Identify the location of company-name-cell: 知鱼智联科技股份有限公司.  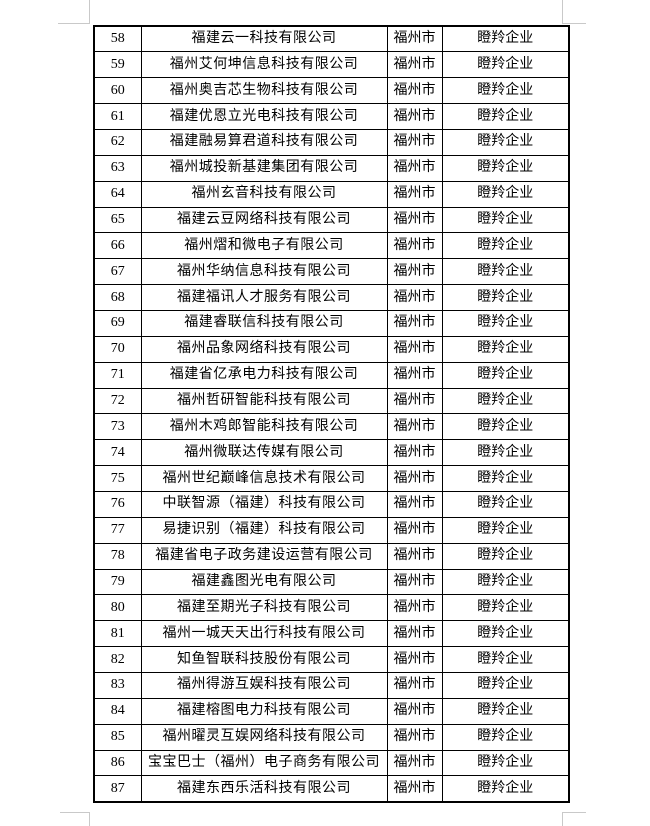
(264, 659).